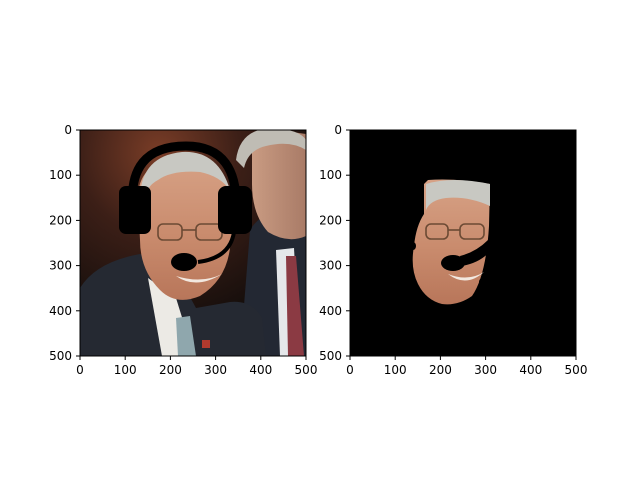 The width and height of the screenshot is (640, 484). I want to click on left-ytick-label: 100, so click(60, 175).